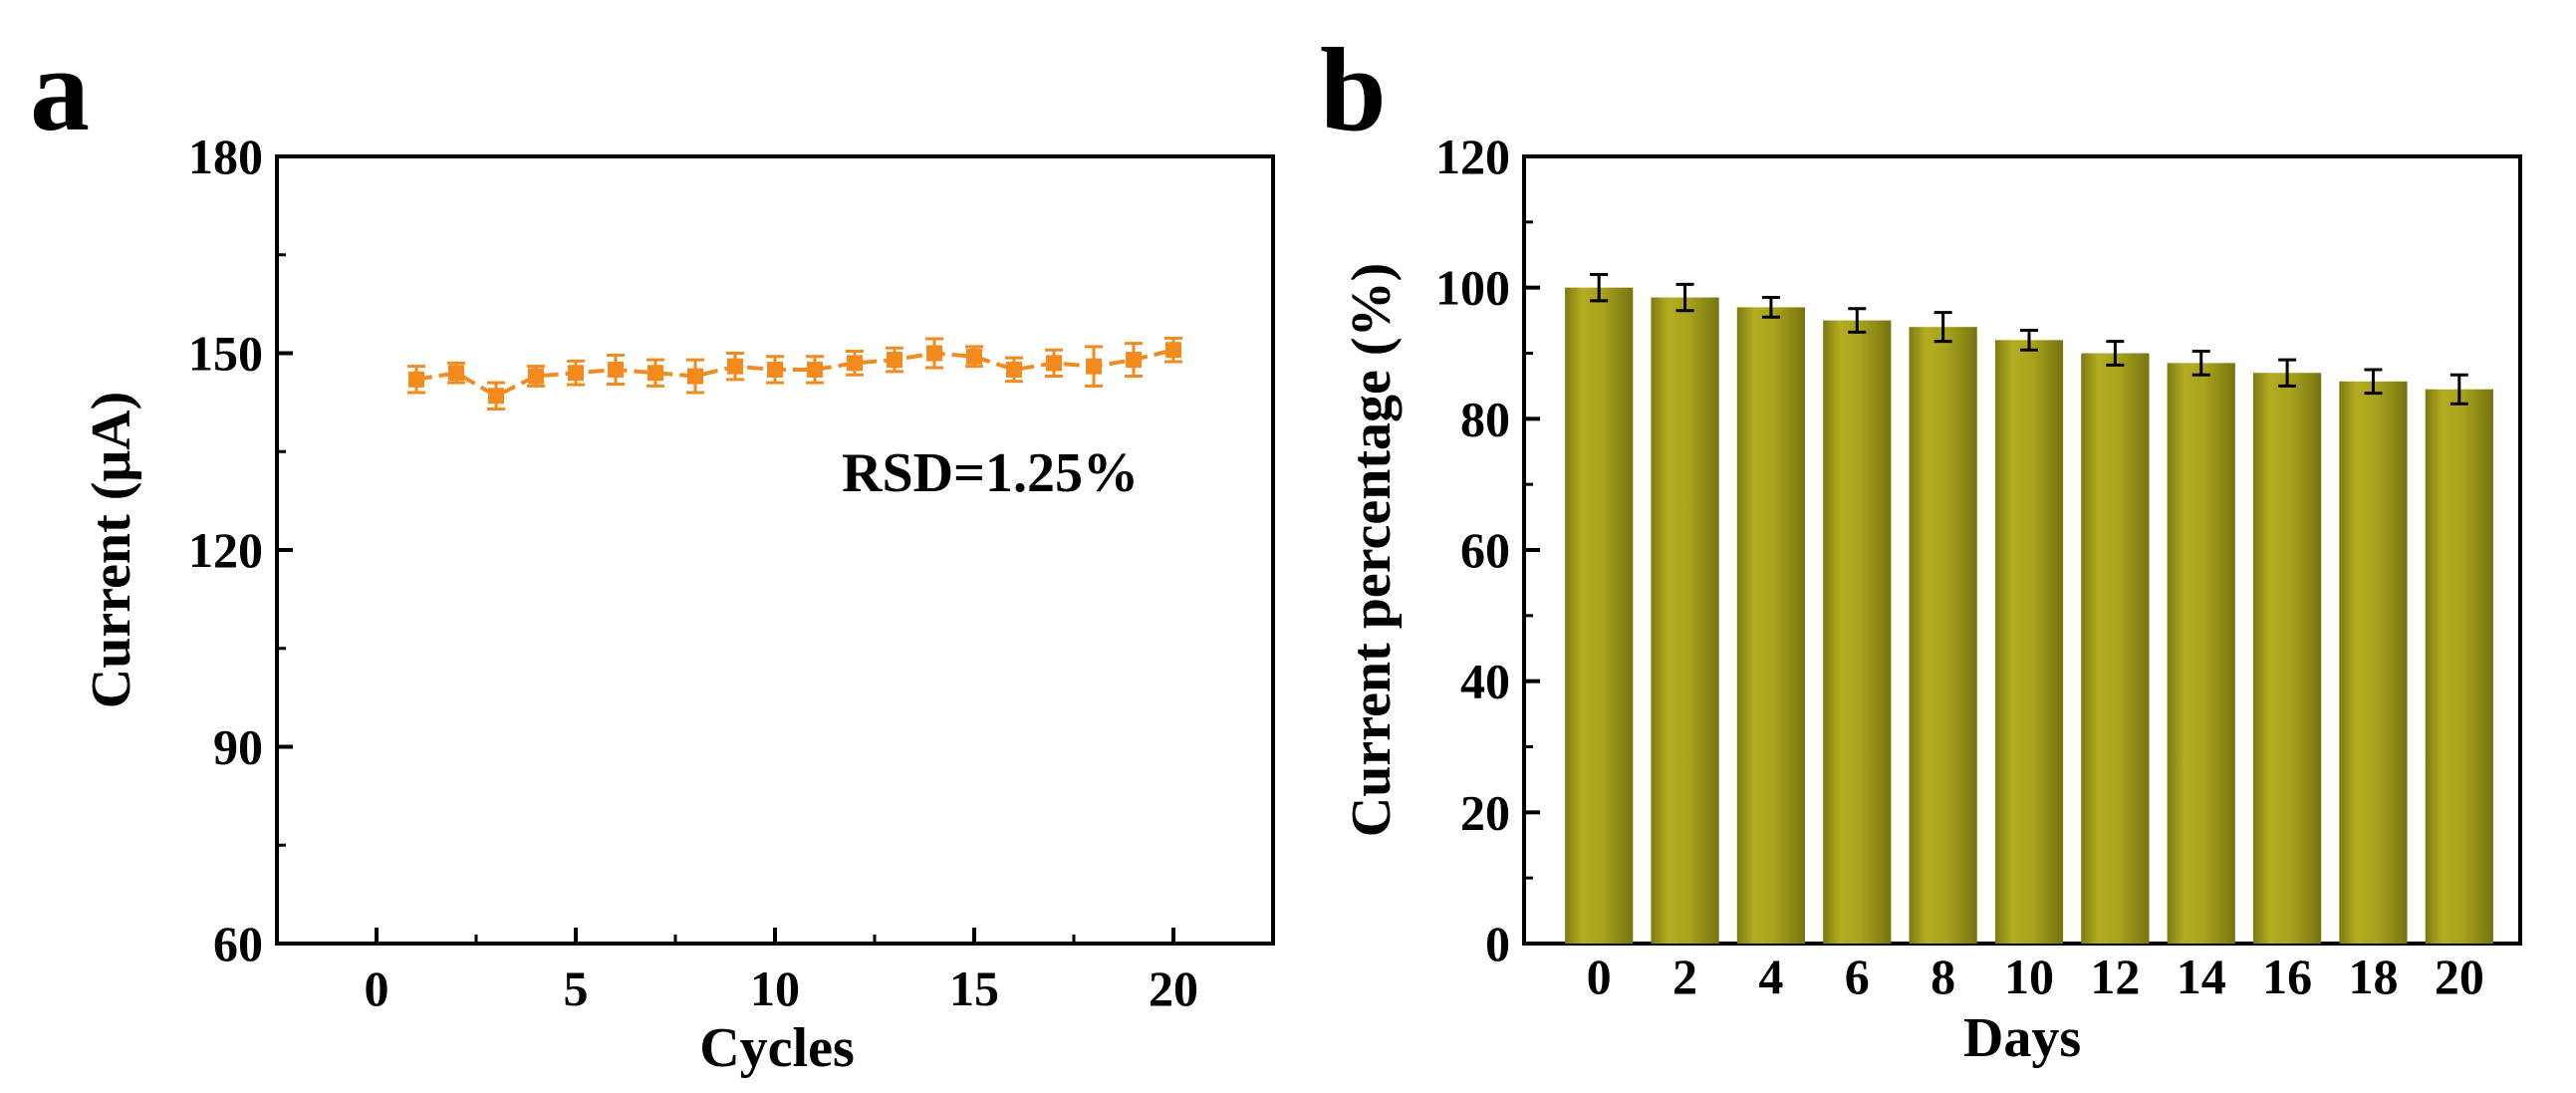 The image size is (2576, 1093). Describe the element at coordinates (1485, 418) in the screenshot. I see `y-tick-label-b: 80` at that location.